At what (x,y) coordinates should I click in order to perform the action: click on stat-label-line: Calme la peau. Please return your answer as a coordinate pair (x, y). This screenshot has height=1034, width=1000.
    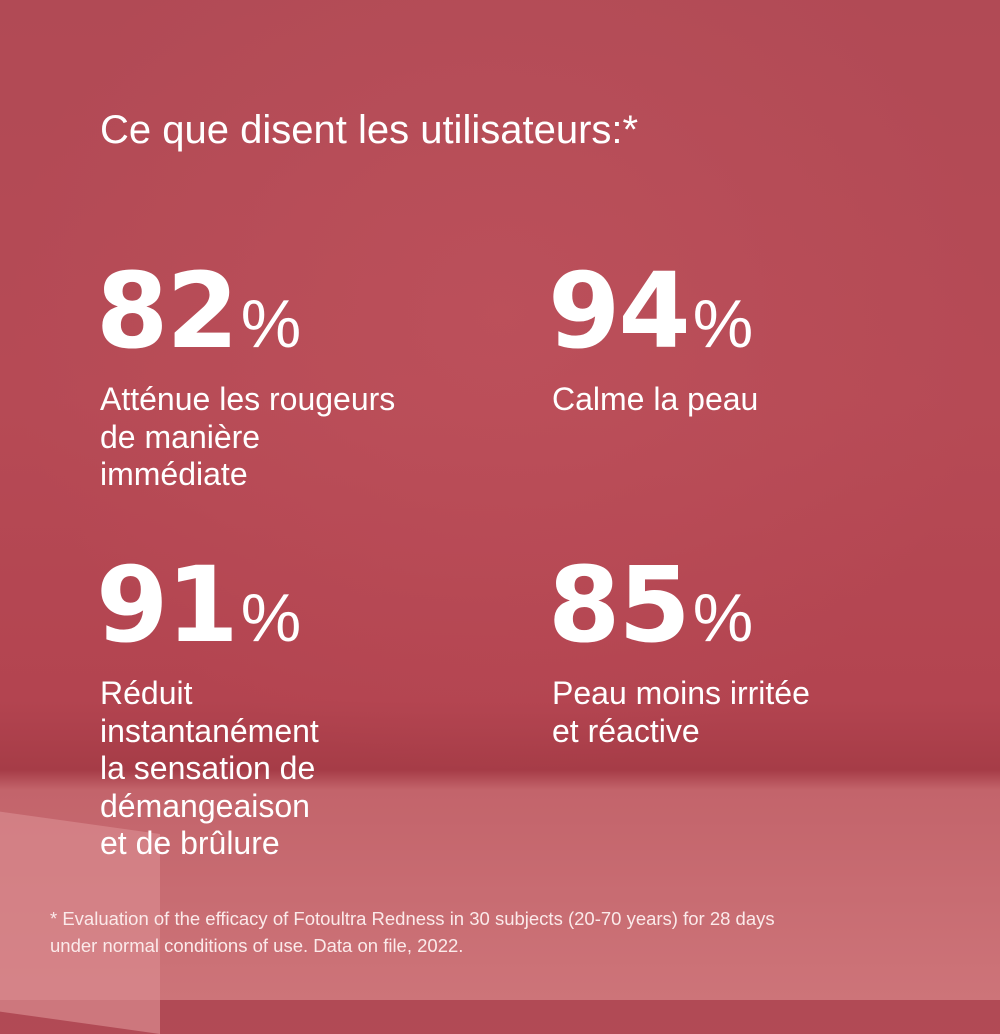
    Looking at the image, I should click on (655, 399).